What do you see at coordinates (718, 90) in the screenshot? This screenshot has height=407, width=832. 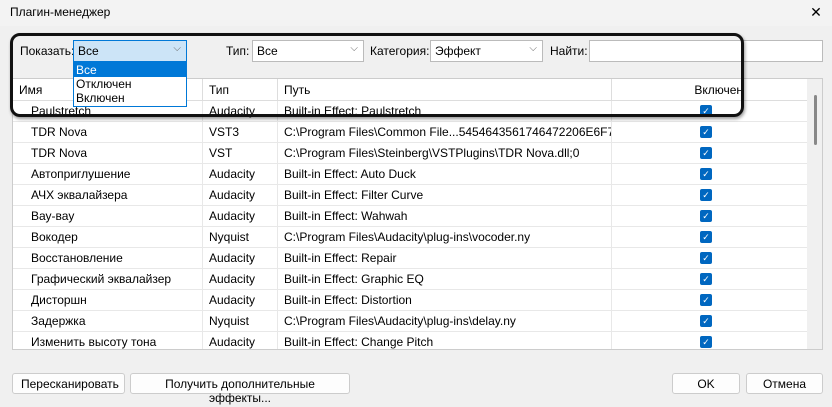 I see `column-enabled: Включен` at bounding box center [718, 90].